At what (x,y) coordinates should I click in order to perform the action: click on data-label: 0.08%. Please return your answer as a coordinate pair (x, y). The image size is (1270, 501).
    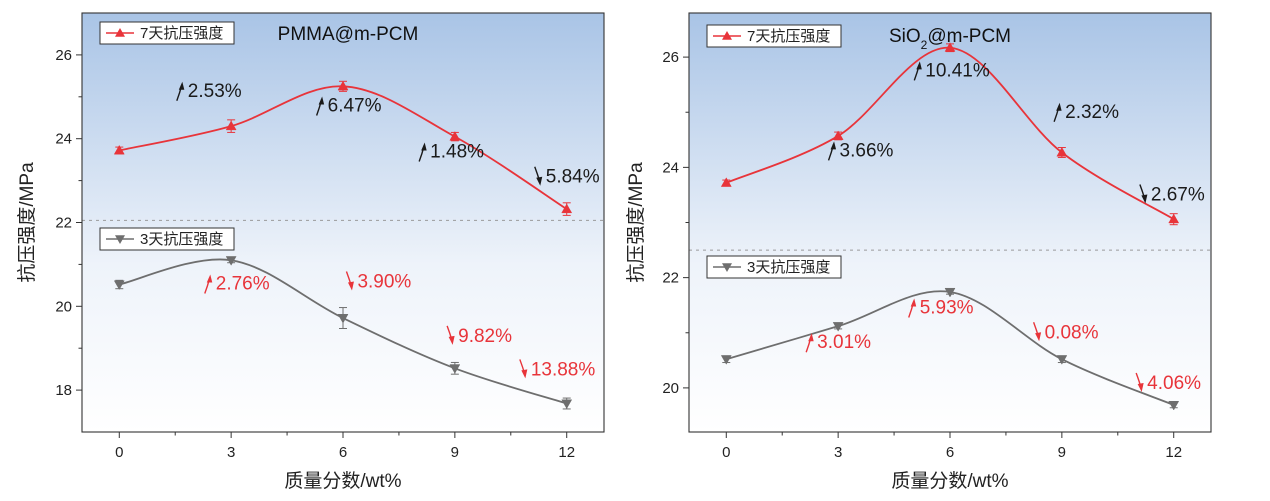
    Looking at the image, I should click on (1072, 332).